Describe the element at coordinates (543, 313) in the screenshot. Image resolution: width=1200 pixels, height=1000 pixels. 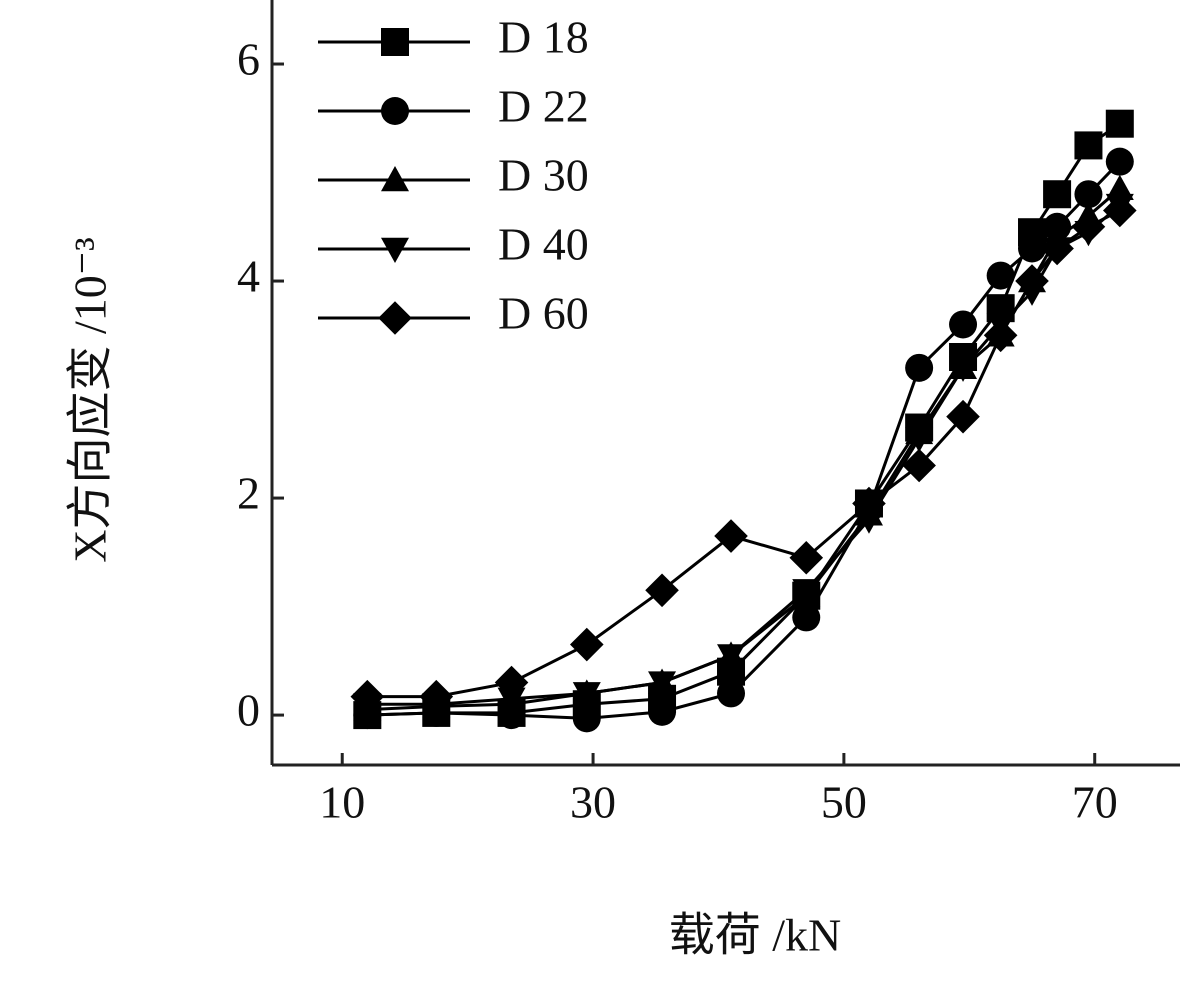
I see `legend-label: D 60` at that location.